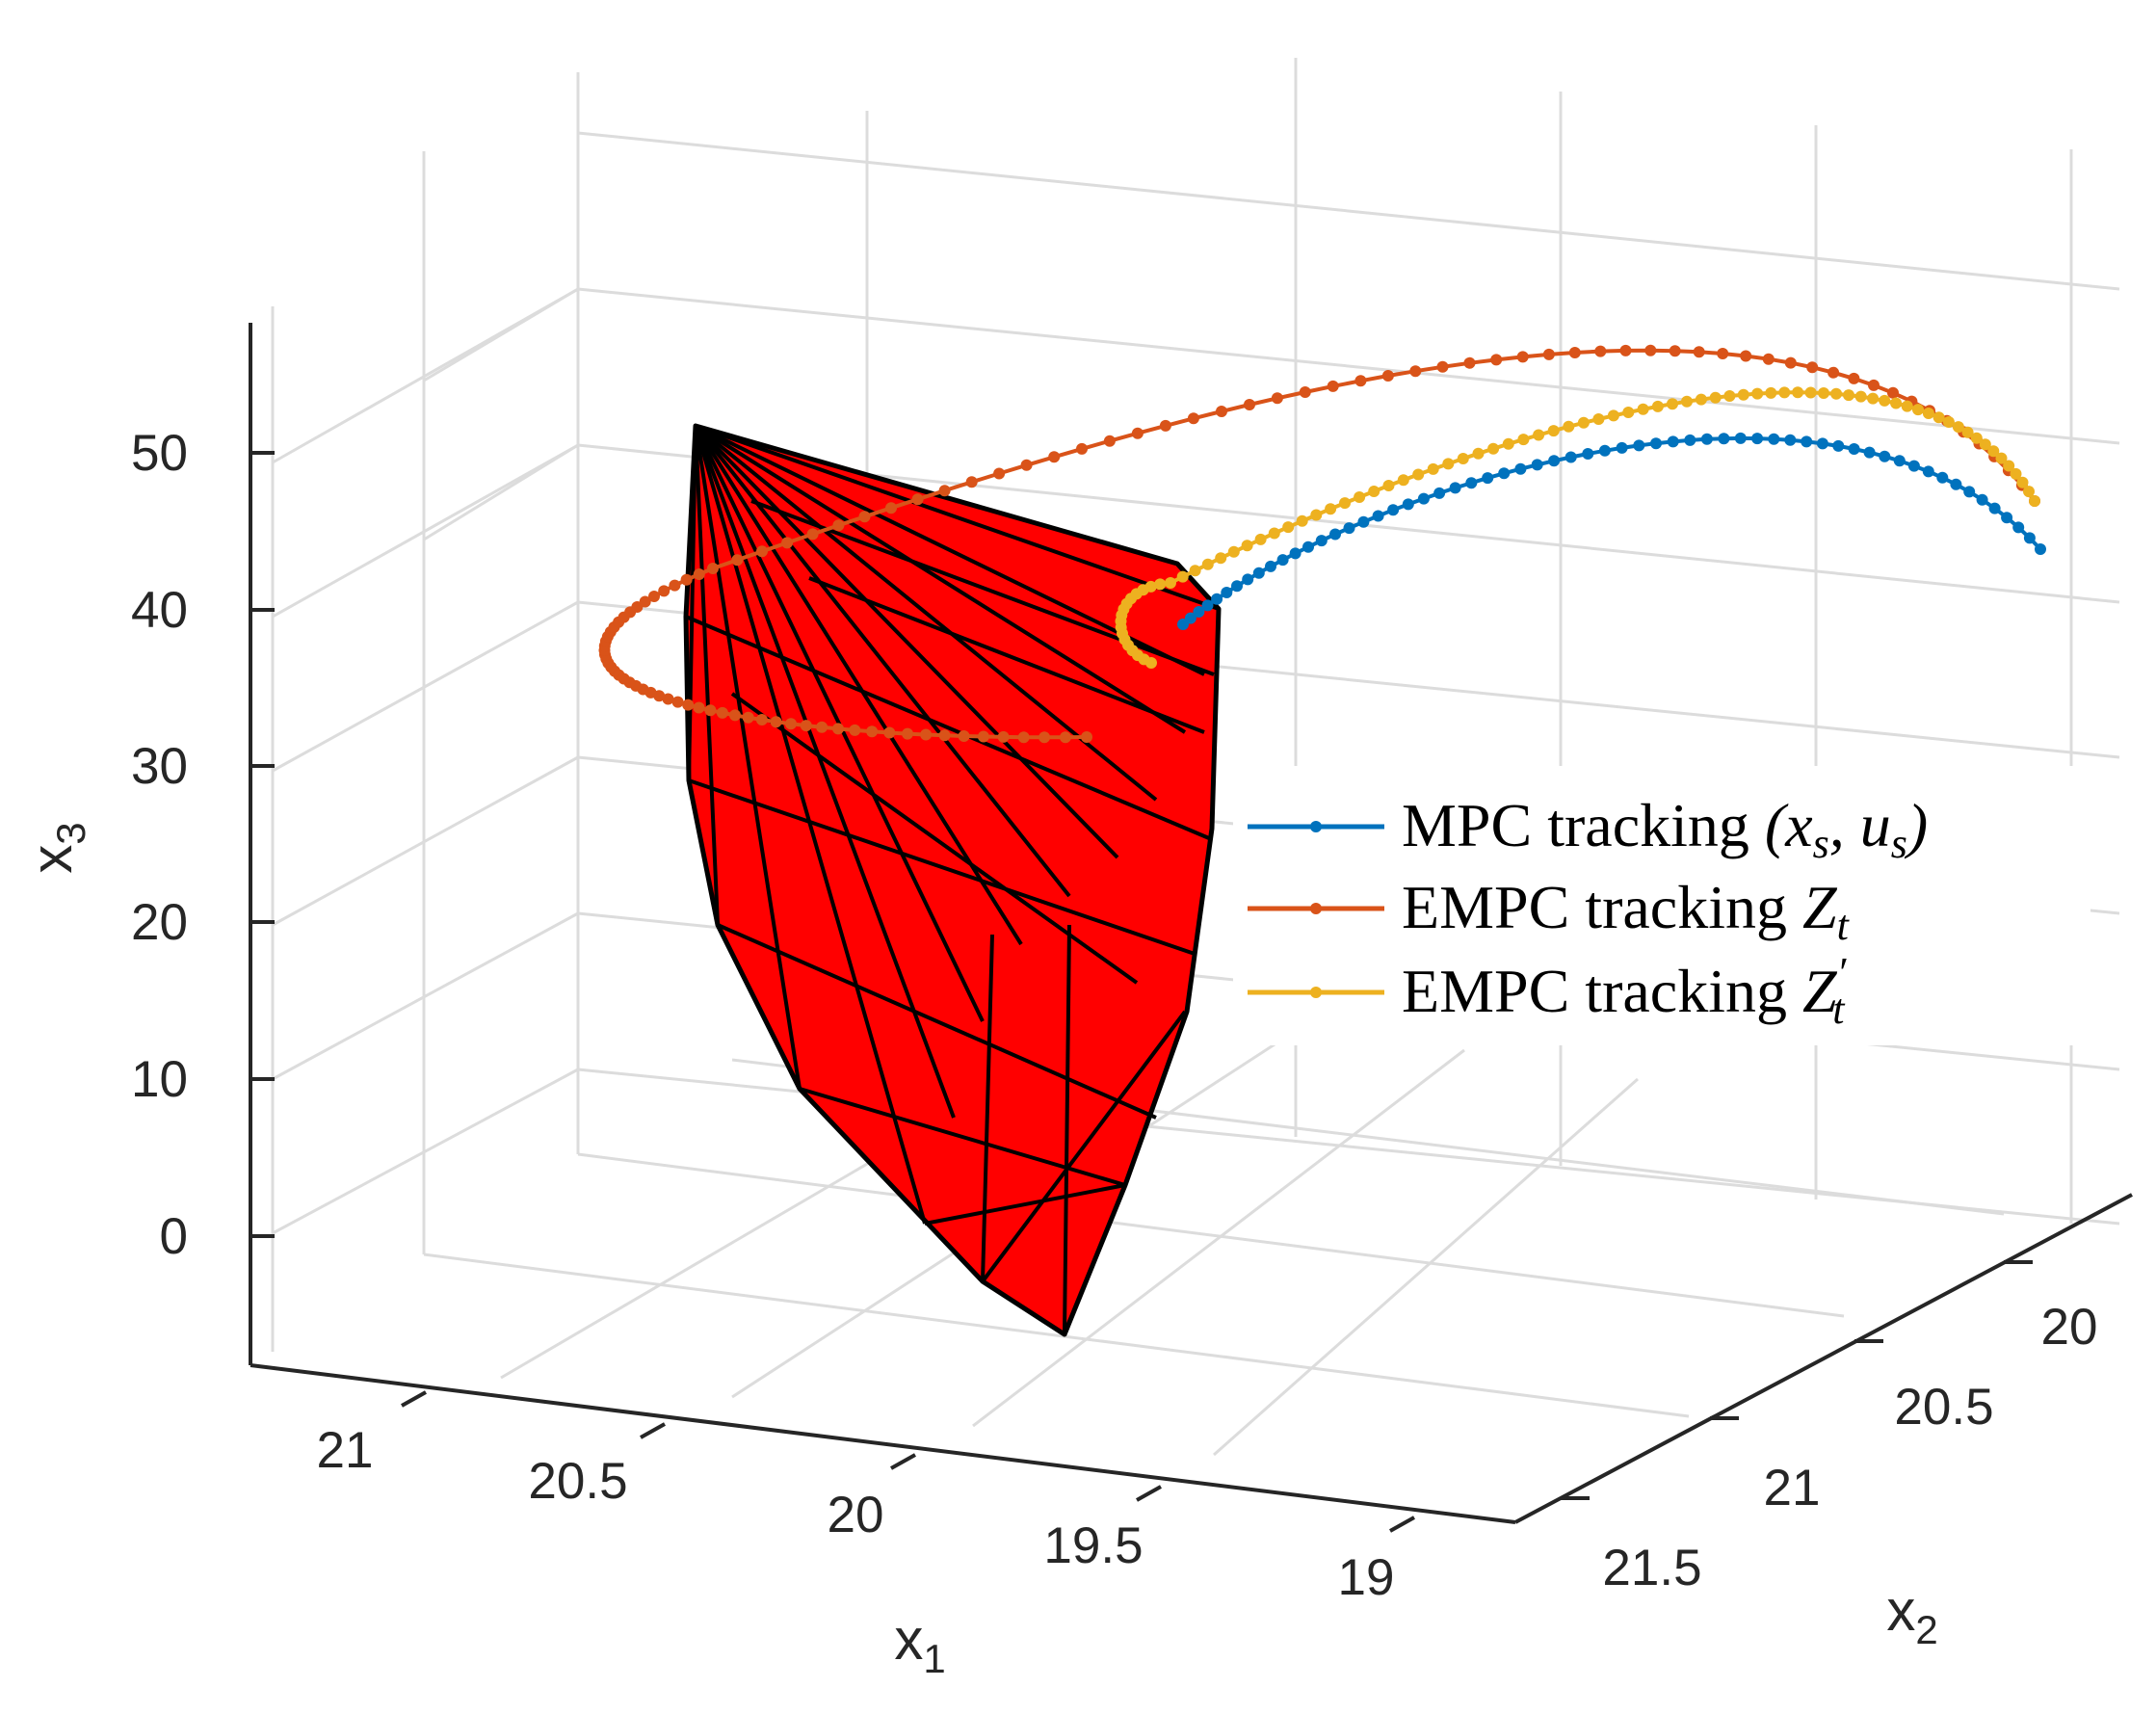 This screenshot has height=1714, width=2156. Describe the element at coordinates (1829, 1428) in the screenshot. I see `x2-tick-labels: 20 20.5 21 21.5` at that location.